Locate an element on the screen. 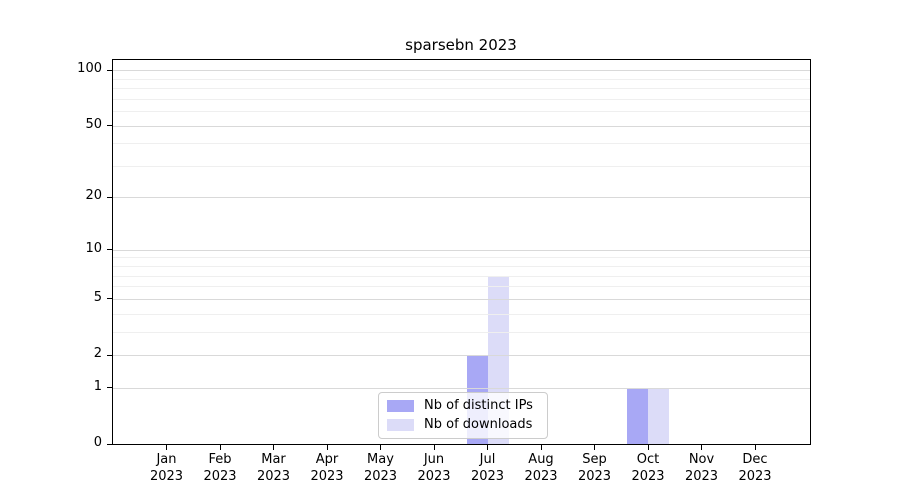  x-tick-label: Feb 2023 is located at coordinates (220, 468).